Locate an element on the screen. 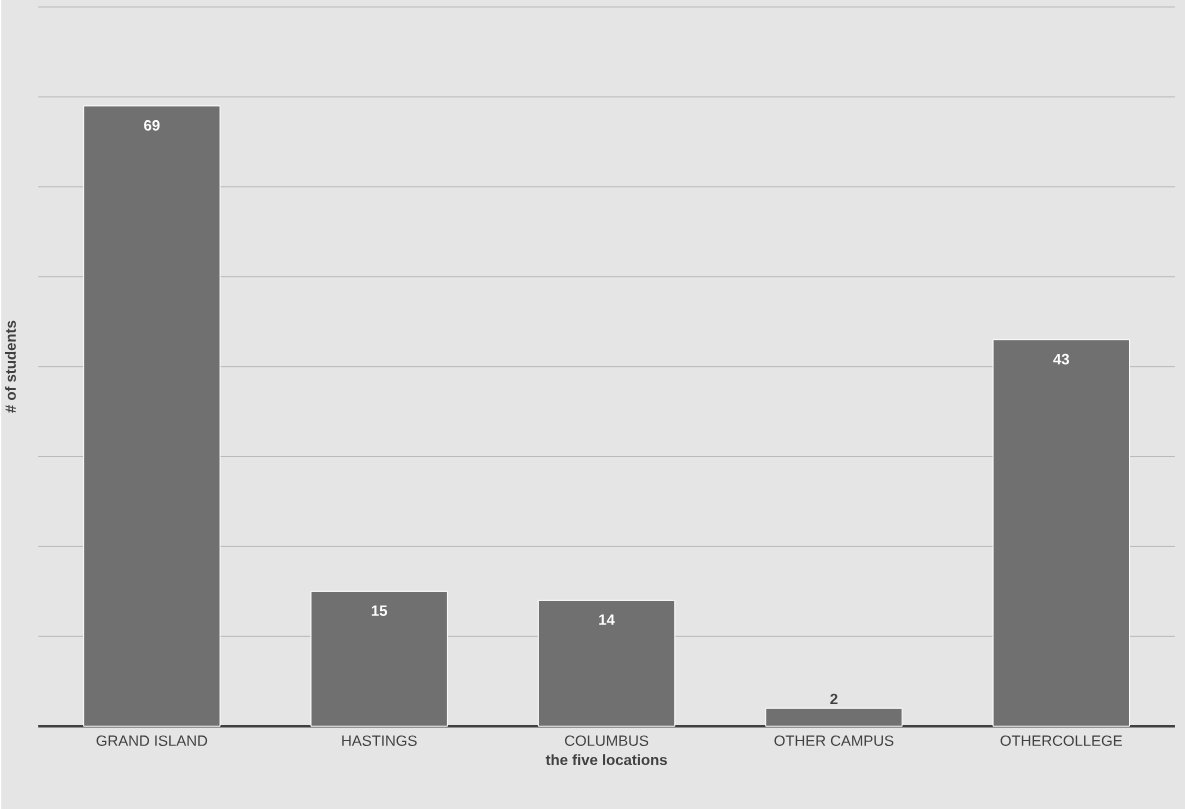 The height and width of the screenshot is (809, 1185). data-label: 15 is located at coordinates (379, 610).